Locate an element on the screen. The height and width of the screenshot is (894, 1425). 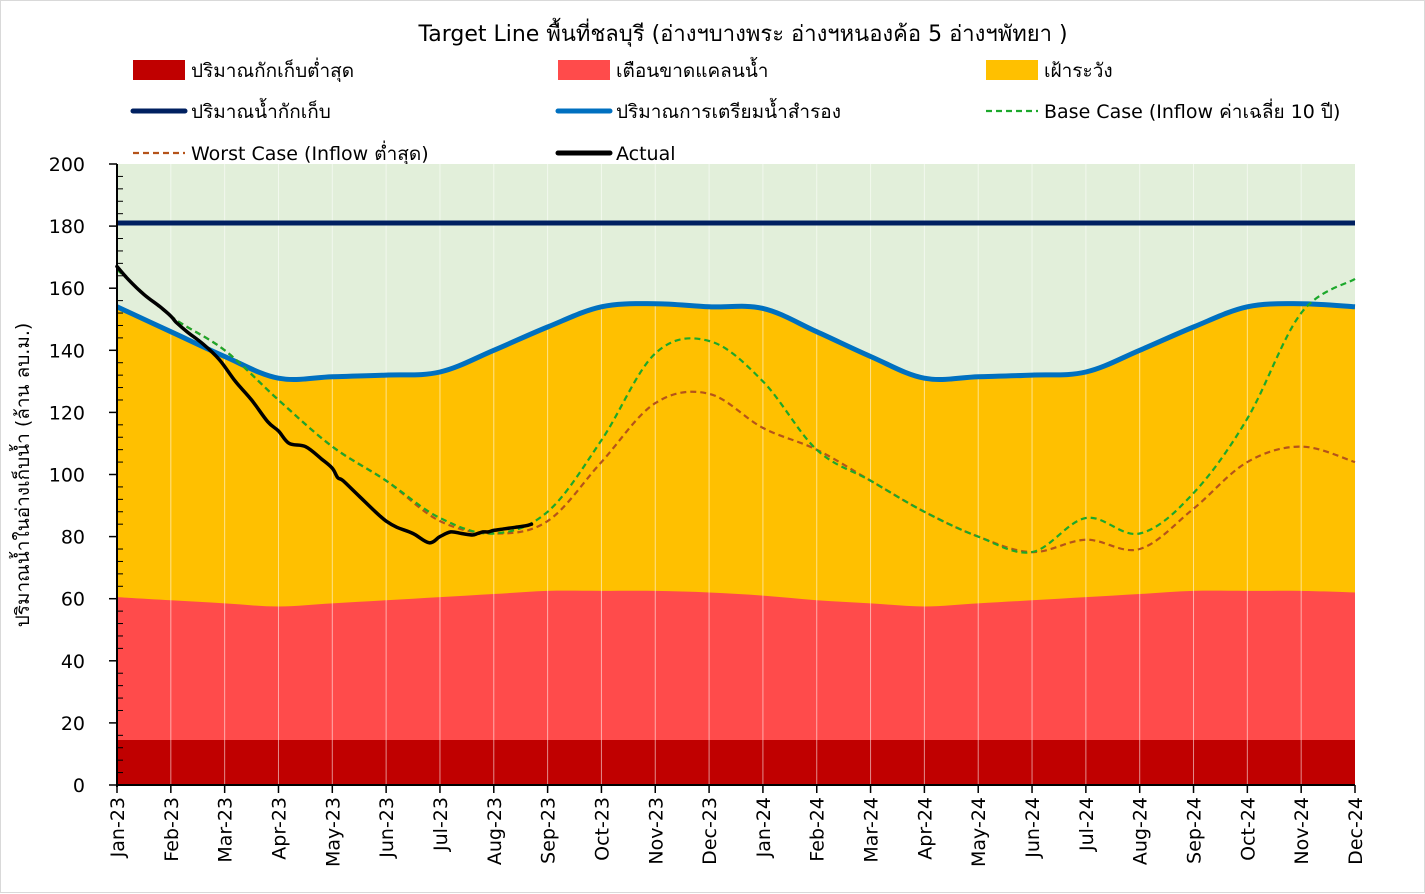
y-tick-label: 160 is located at coordinates (67, 289).